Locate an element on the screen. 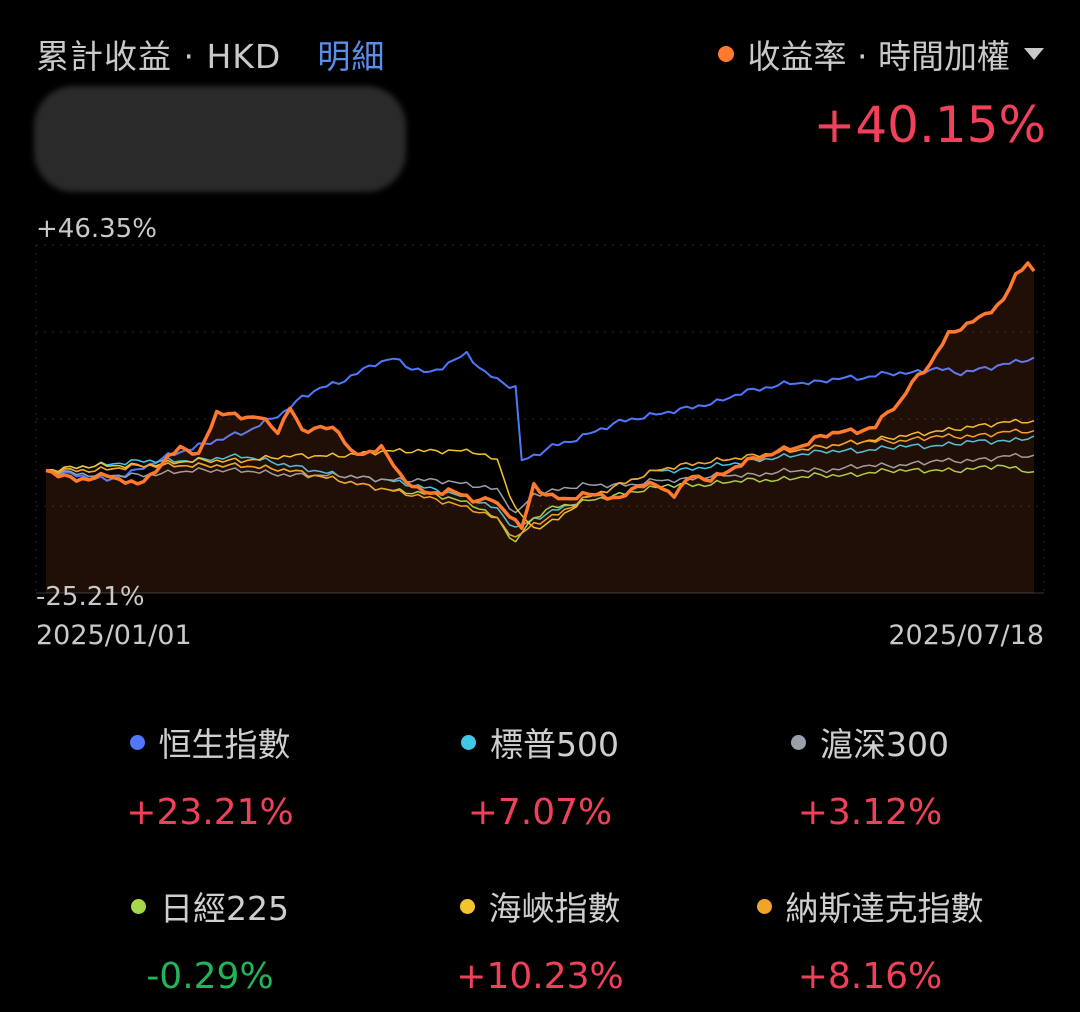  legend-value: -0.29% is located at coordinates (210, 976).